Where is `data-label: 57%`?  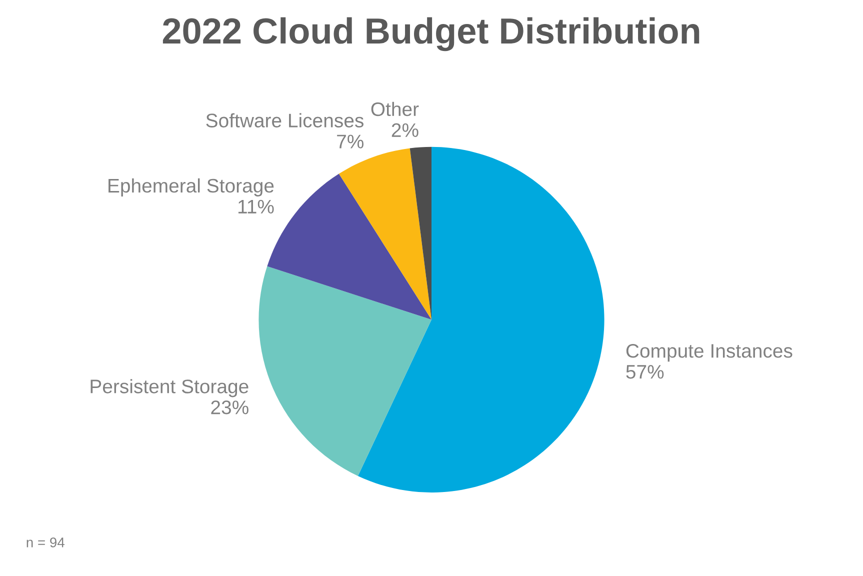 data-label: 57% is located at coordinates (645, 372).